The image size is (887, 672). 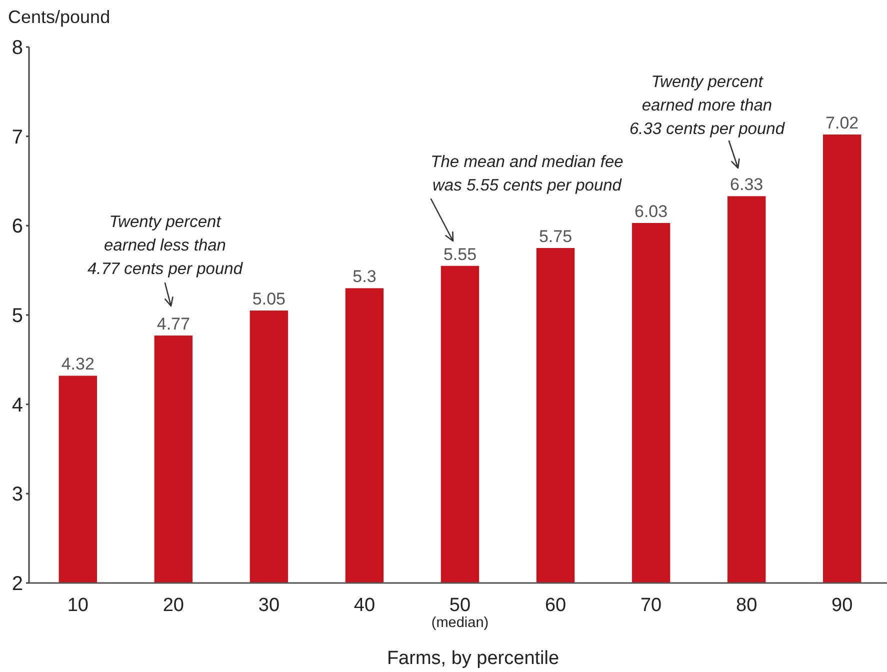 I want to click on y-tick-label: 5, so click(x=17, y=316).